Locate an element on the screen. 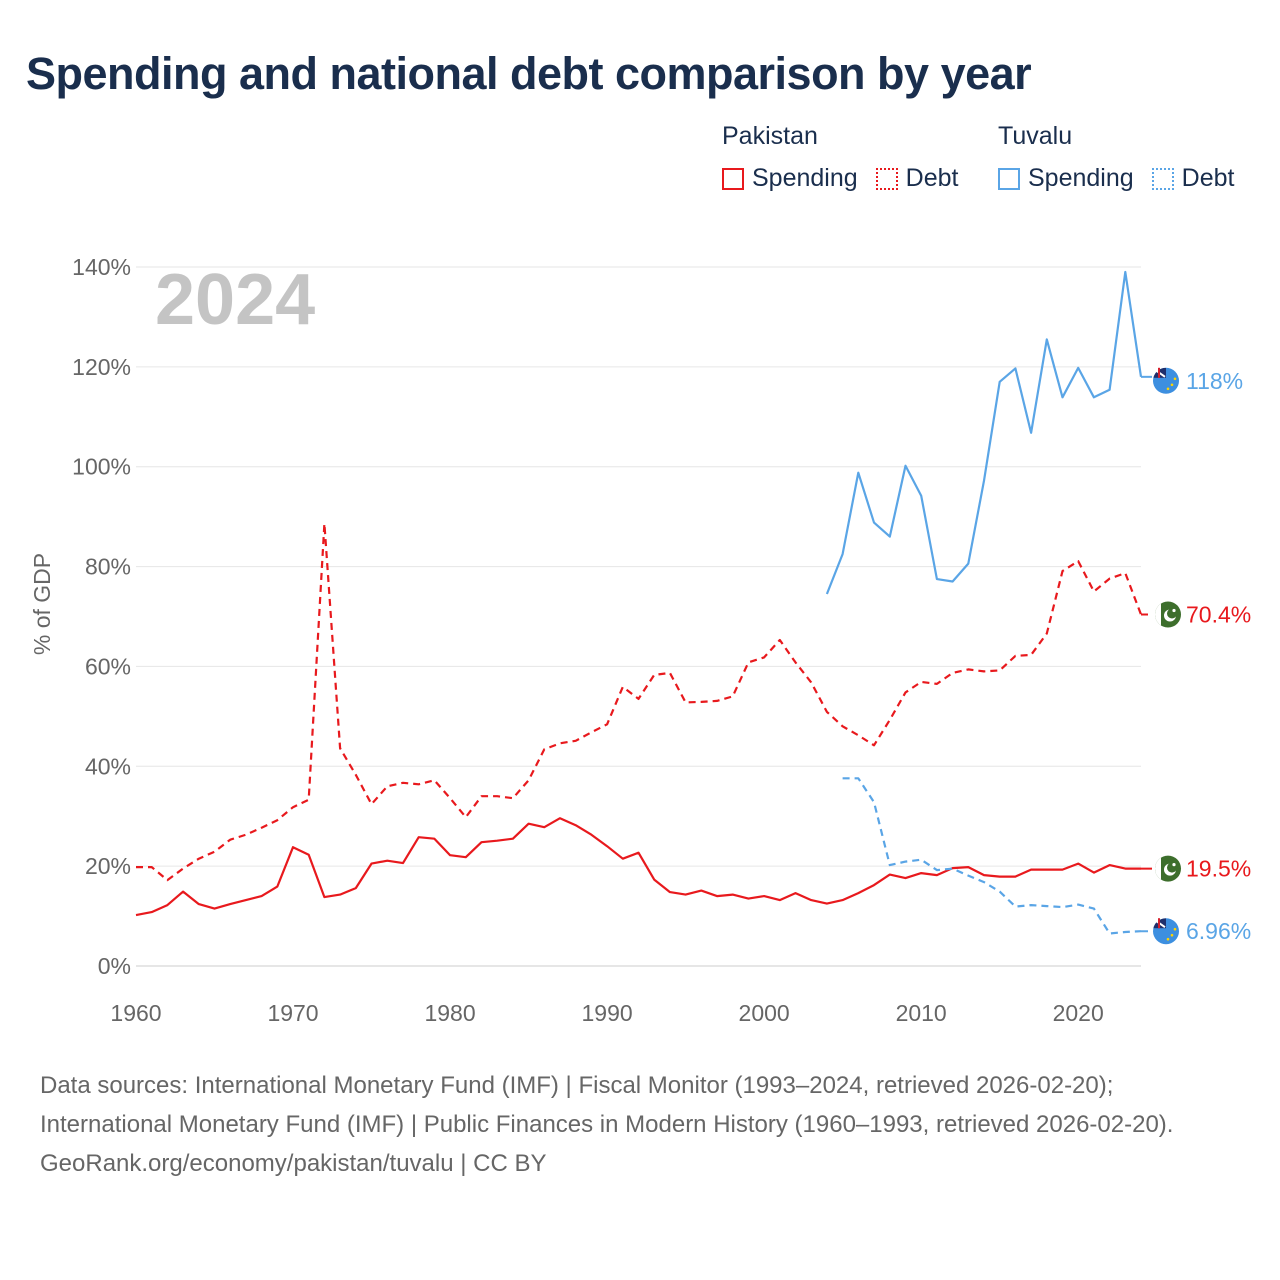 This screenshot has height=1280, width=1280. series-line-pakistan-spending is located at coordinates (638, 867).